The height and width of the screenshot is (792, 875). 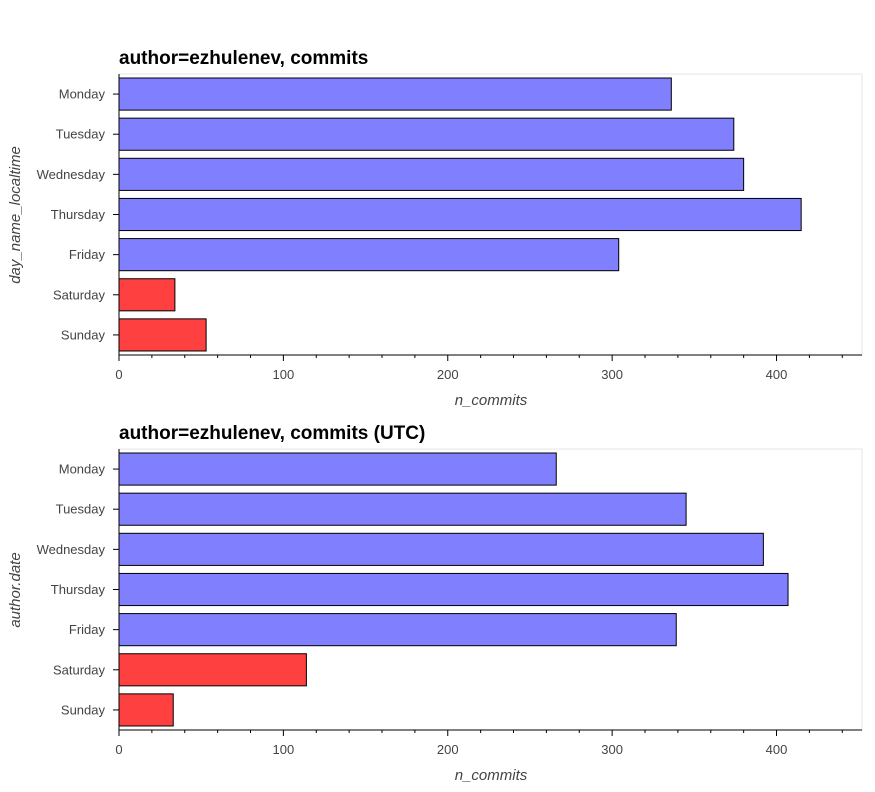 What do you see at coordinates (272, 433) in the screenshot?
I see `chart-title: author=ezhulenev, commits (UTC)` at bounding box center [272, 433].